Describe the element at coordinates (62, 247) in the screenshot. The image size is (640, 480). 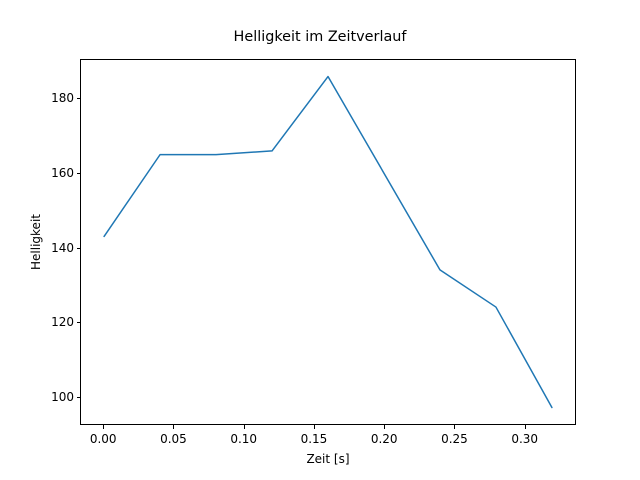
I see `y-tick-label: 140` at that location.